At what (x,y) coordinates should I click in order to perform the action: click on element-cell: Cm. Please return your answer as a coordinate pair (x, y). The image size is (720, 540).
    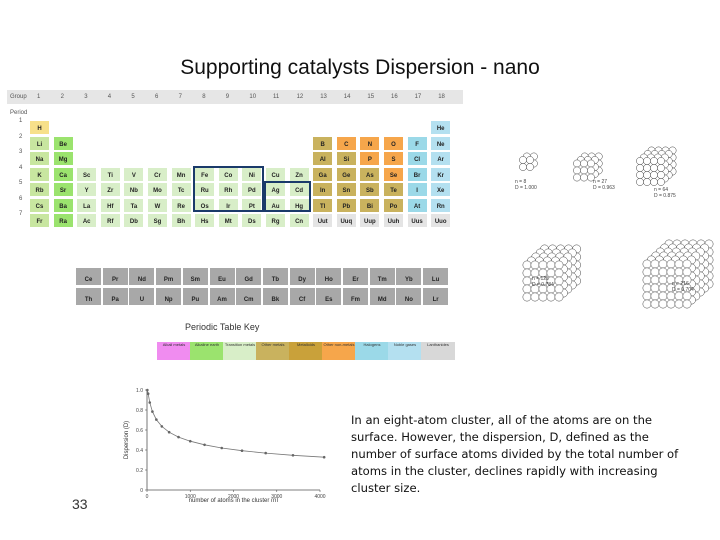
    Looking at the image, I should click on (249, 296).